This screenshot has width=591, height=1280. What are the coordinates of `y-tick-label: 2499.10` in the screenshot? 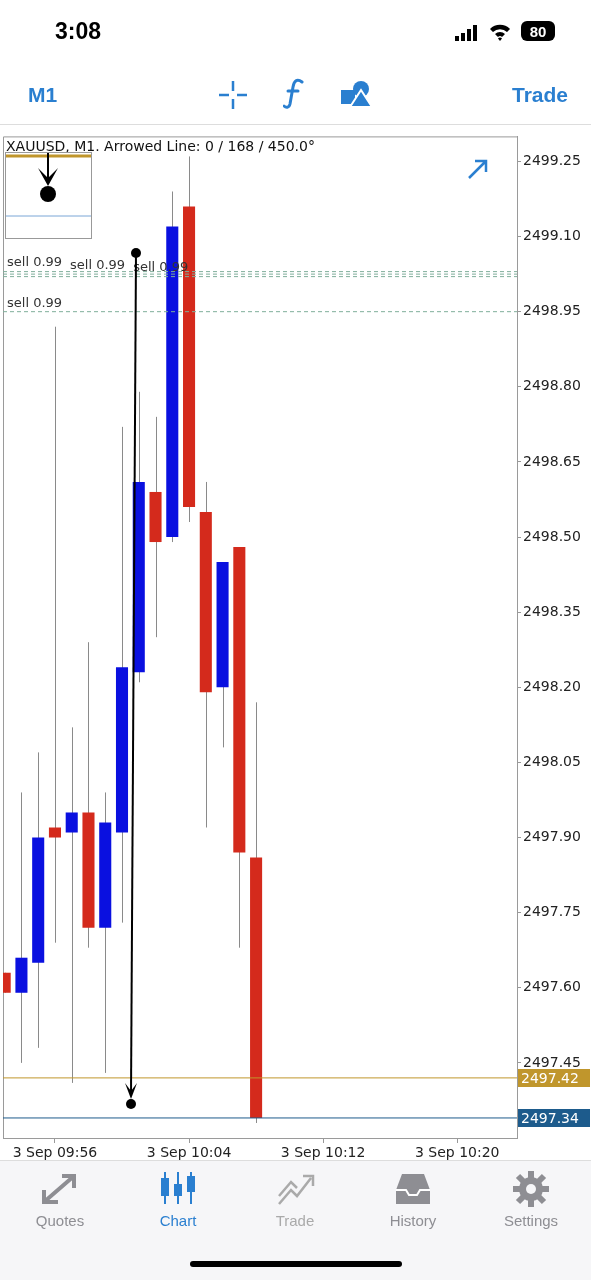 It's located at (552, 235).